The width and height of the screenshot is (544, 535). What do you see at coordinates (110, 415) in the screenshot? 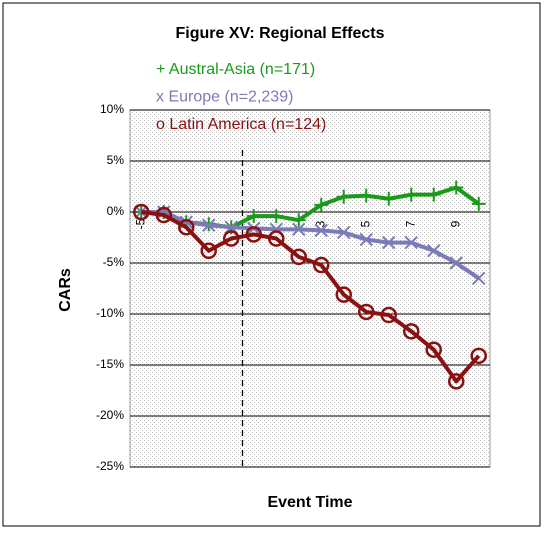
I see `y-tick-label: -20%` at bounding box center [110, 415].